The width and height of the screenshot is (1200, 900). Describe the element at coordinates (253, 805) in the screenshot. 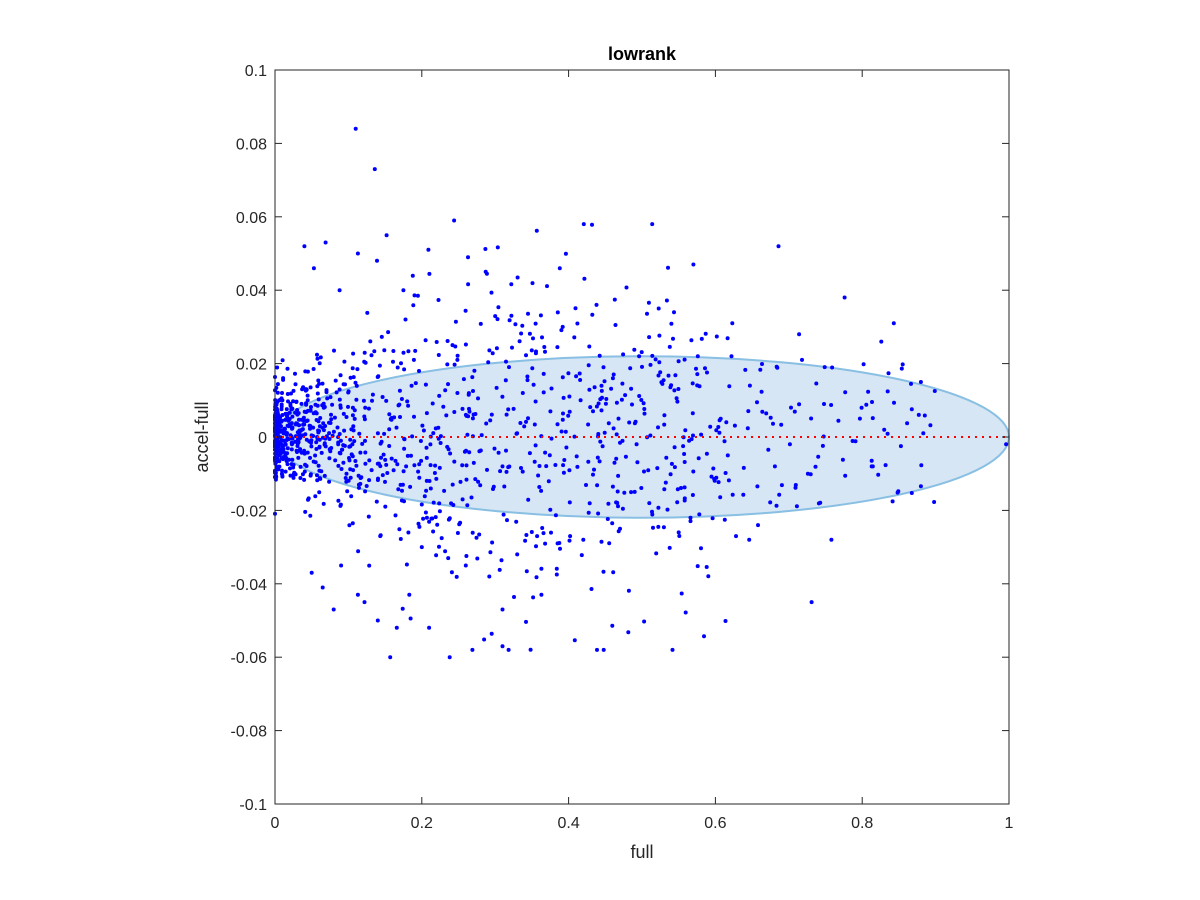

I see `y-tick-label: -0.1` at that location.